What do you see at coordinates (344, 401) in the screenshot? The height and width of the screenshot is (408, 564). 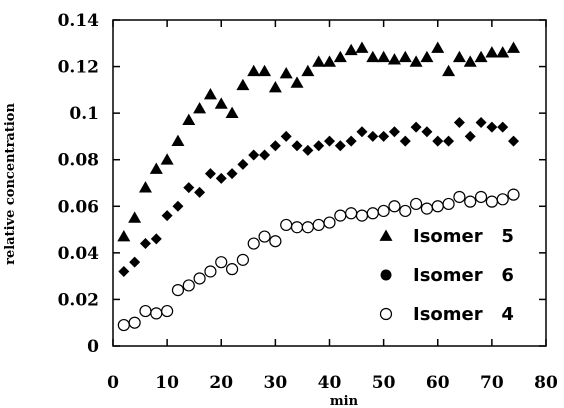 I see `x-axis-title: min` at bounding box center [344, 401].